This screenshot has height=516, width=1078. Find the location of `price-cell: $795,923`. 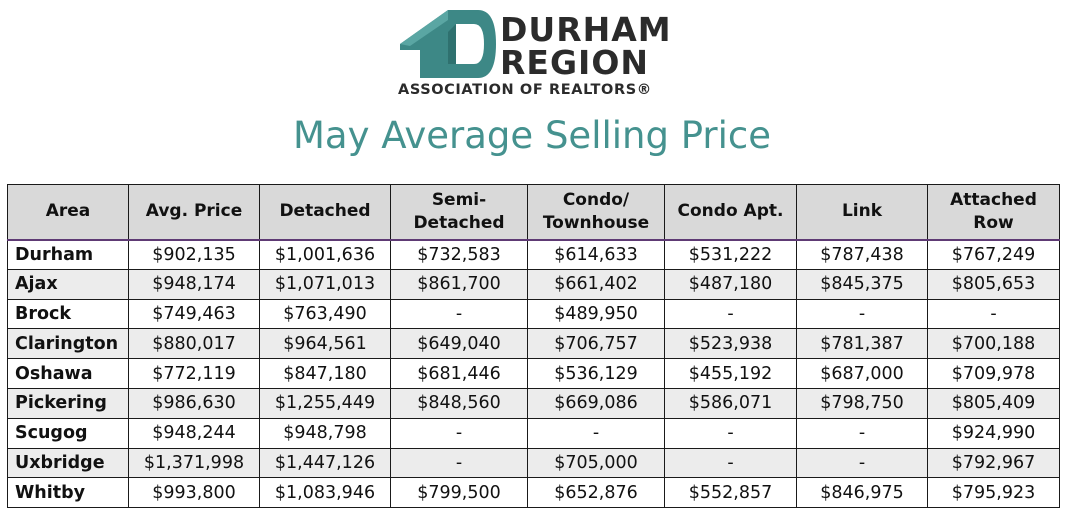

price-cell: $795,923 is located at coordinates (993, 493).